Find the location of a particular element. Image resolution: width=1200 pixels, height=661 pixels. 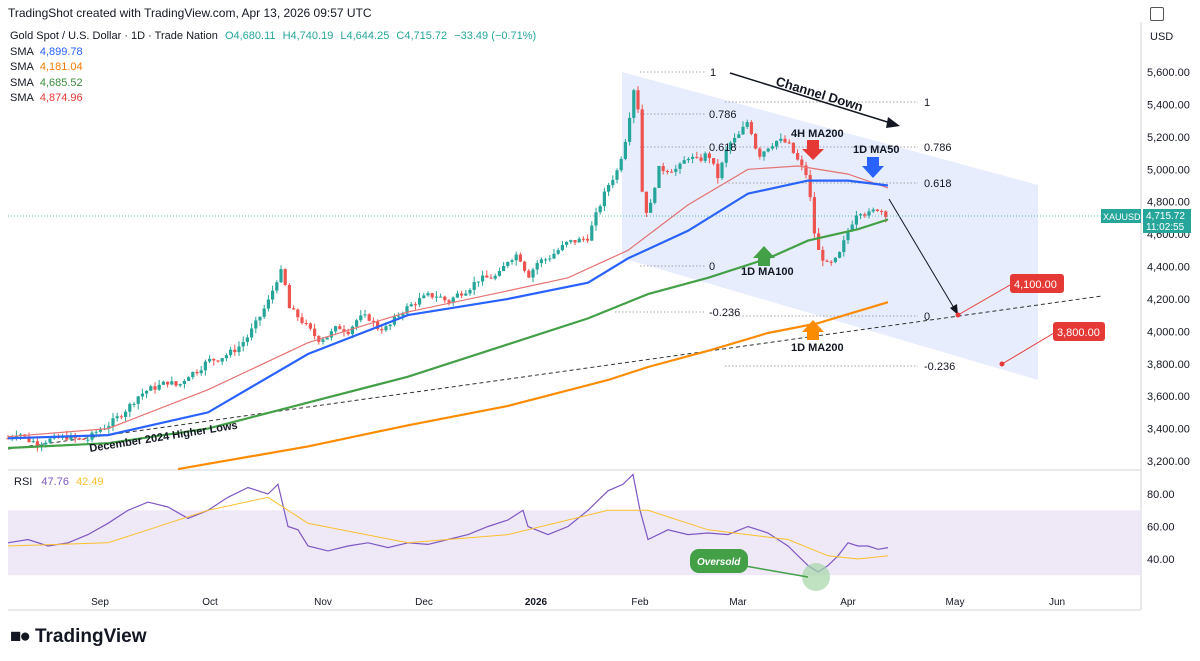

brand-name: TradingView is located at coordinates (90, 636).